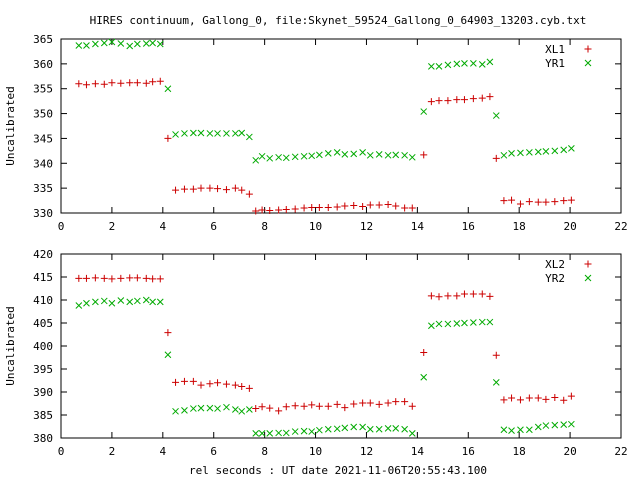 Image resolution: width=640 pixels, height=480 pixels. I want to click on y-tick-label: 330, so click(43, 213).